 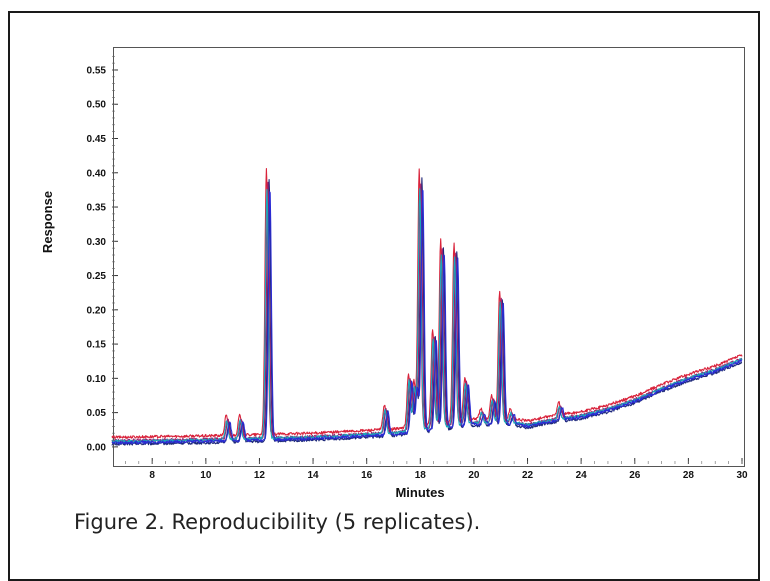 What do you see at coordinates (419, 492) in the screenshot?
I see `x-axis-title: Minutes` at bounding box center [419, 492].